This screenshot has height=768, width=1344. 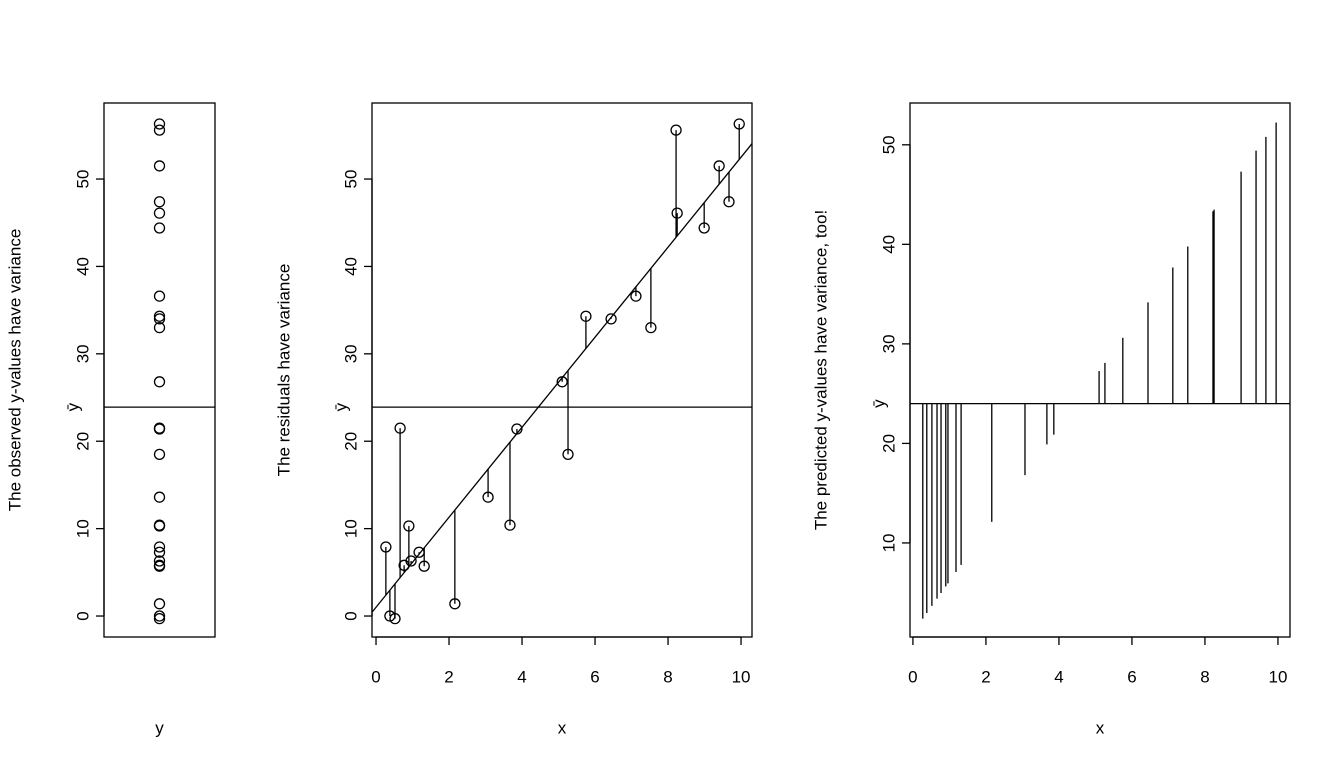 What do you see at coordinates (283, 370) in the screenshot?
I see `y-axis-label: The residuals have variance` at bounding box center [283, 370].